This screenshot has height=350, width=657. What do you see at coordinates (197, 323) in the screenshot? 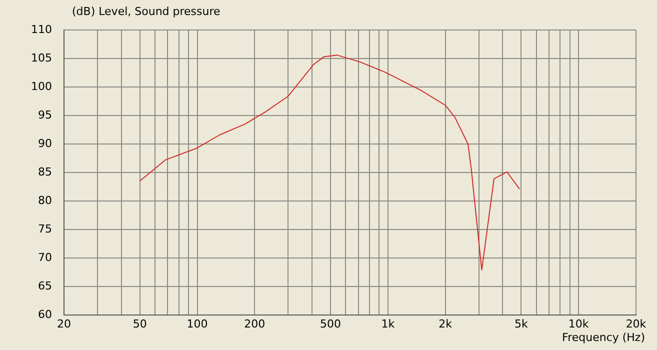
I see `x-tick-label: 100` at bounding box center [197, 323].